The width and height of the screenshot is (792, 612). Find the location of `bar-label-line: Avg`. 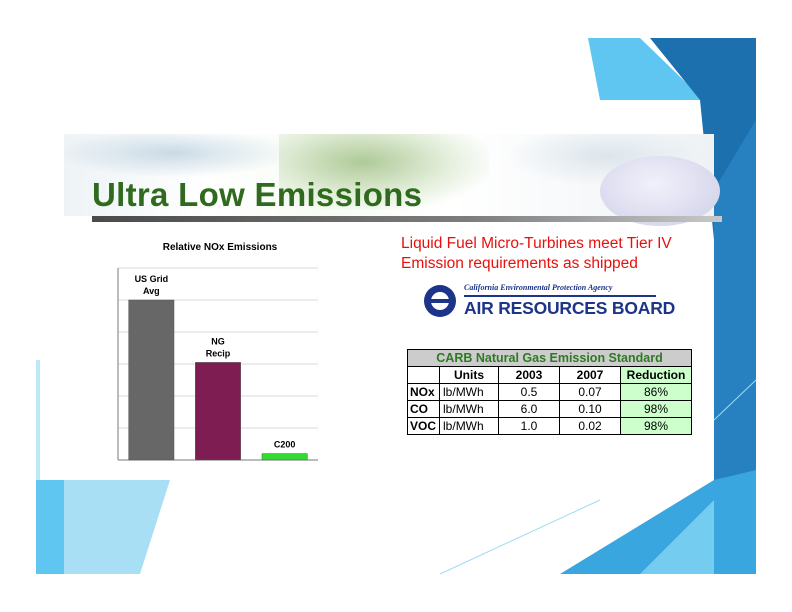

bar-label-line: Avg is located at coordinates (151, 291).